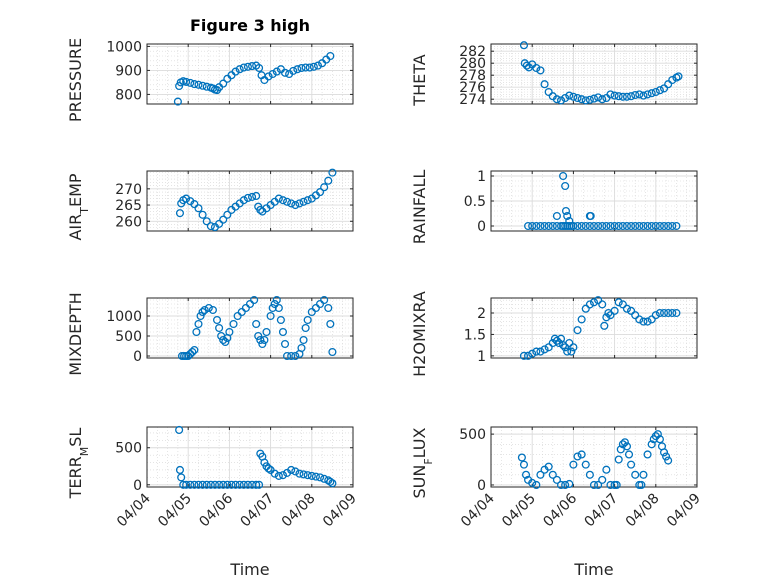 This screenshot has height=583, width=778. What do you see at coordinates (475, 335) in the screenshot?
I see `panel-6-y-tick-label: 1.5` at bounding box center [475, 335].